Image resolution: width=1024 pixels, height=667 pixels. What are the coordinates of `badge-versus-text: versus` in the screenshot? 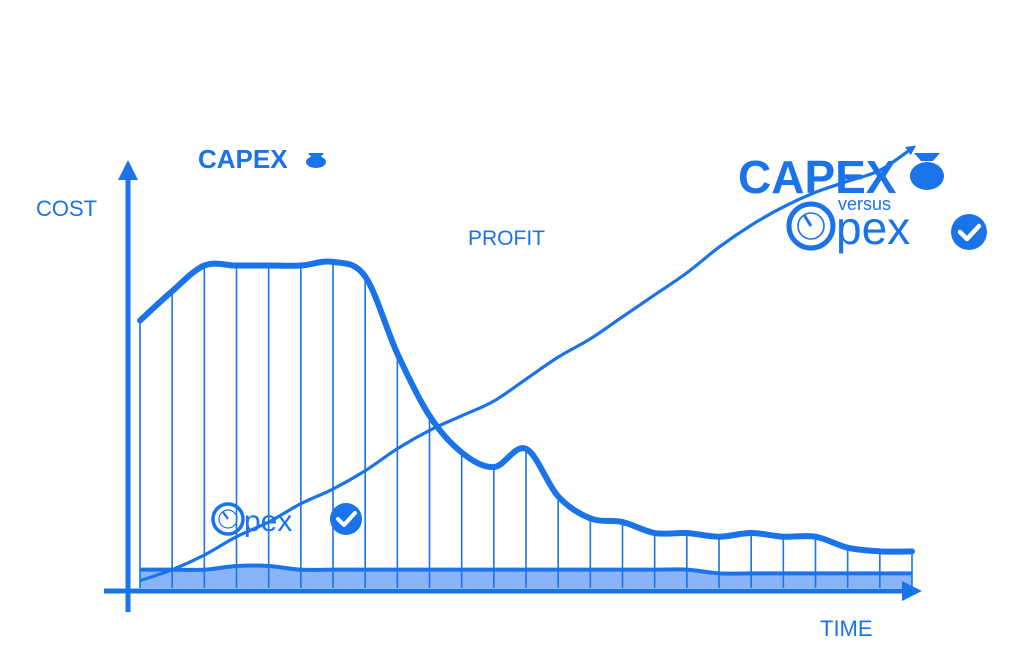 It's located at (864, 204).